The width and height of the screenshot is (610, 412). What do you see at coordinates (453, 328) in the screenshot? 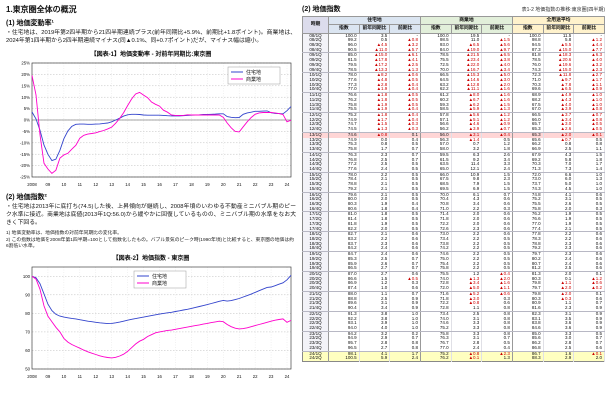
I see `table-row: 22/4Q 94.0 4.0 1.0 75.2 3.3 0.8 84.6 3.6 0.9` at bounding box center [453, 328].